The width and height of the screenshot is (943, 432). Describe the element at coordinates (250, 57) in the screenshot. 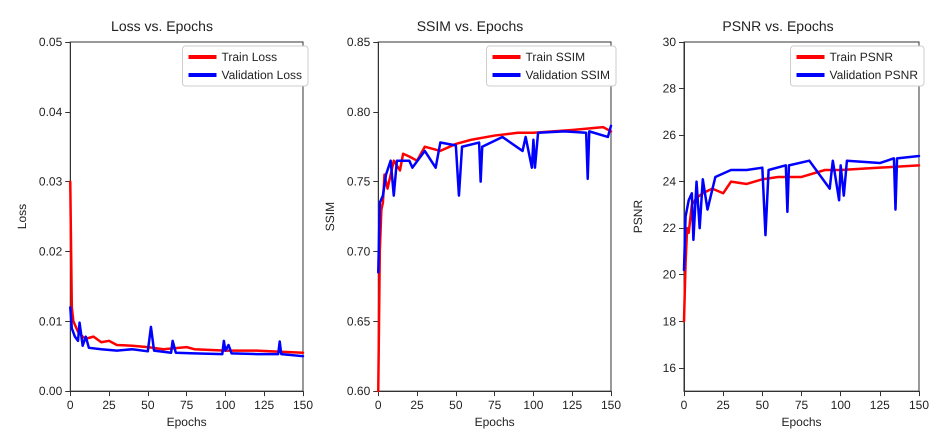

I see `legend-label: Train Loss` at that location.